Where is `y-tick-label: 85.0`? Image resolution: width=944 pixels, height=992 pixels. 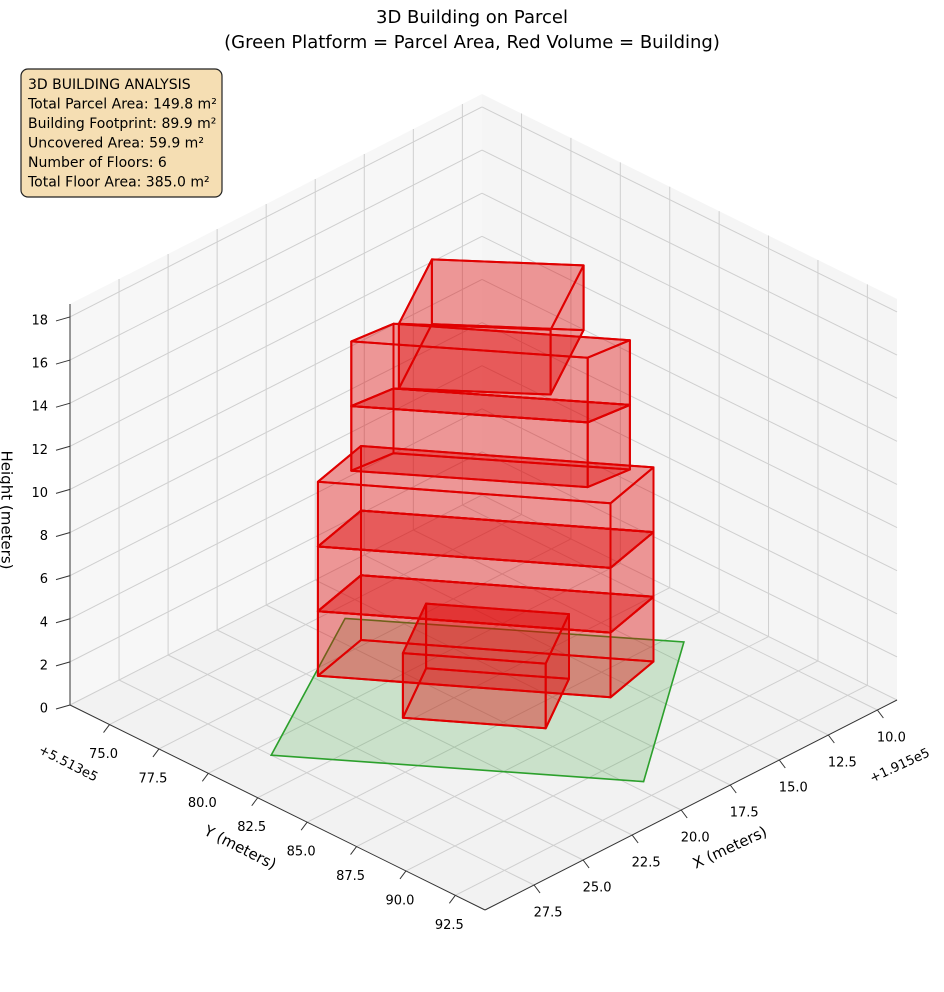 y-tick-label: 85.0 is located at coordinates (301, 852).